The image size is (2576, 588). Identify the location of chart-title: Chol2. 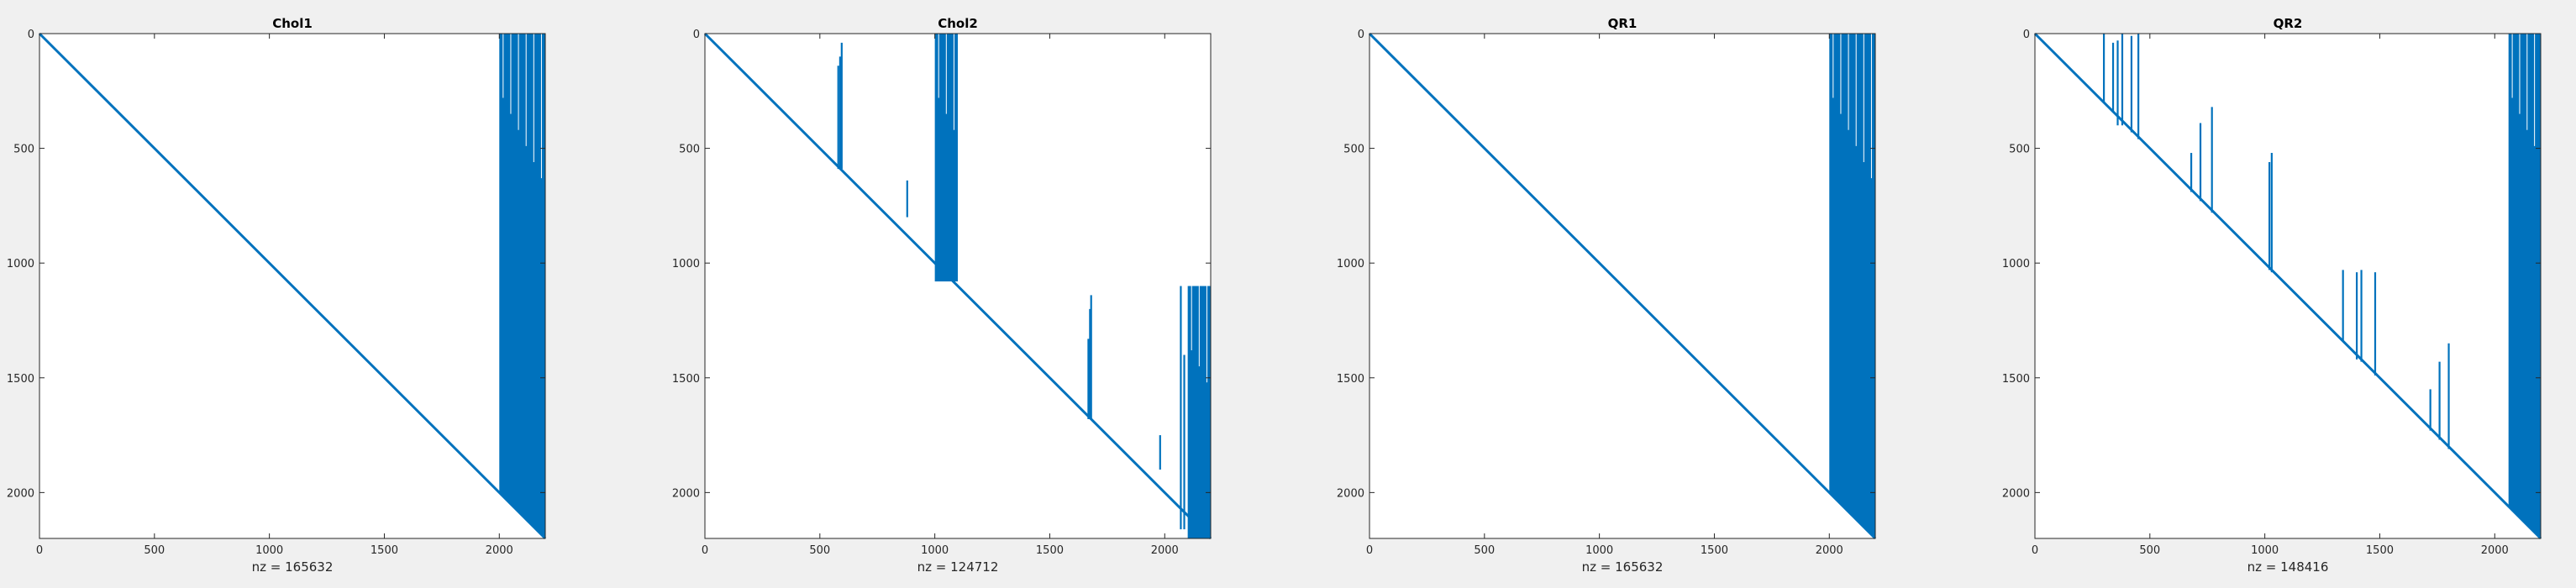
(958, 23).